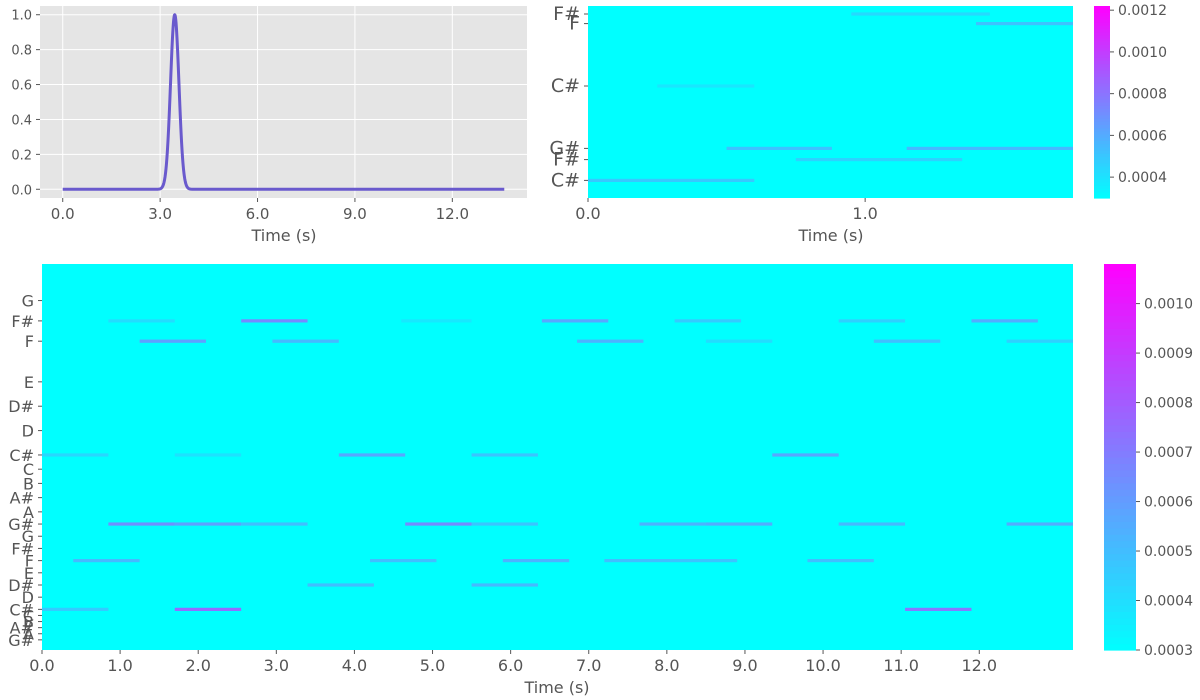  Describe the element at coordinates (811, 113) in the screenshot. I see `top-heatmap-panel: 0.0 1.0C#F#G#C#FF#` at that location.